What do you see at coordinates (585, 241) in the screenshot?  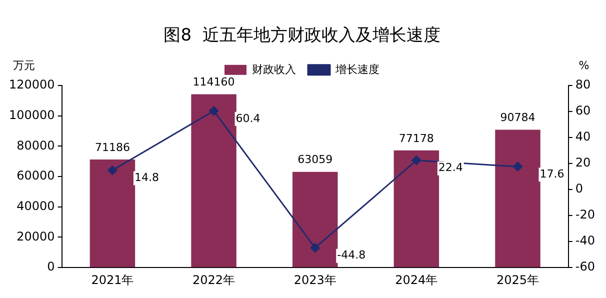 I see `y2-tick-label: -40` at bounding box center [585, 241].